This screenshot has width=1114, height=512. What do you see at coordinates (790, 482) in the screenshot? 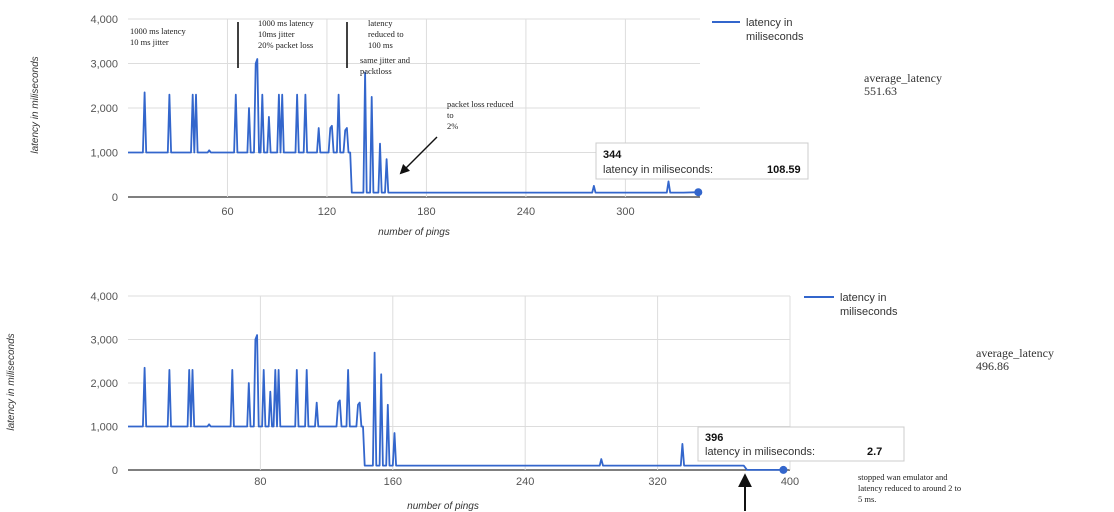
I see `x-tick-label: 400` at bounding box center [790, 482].